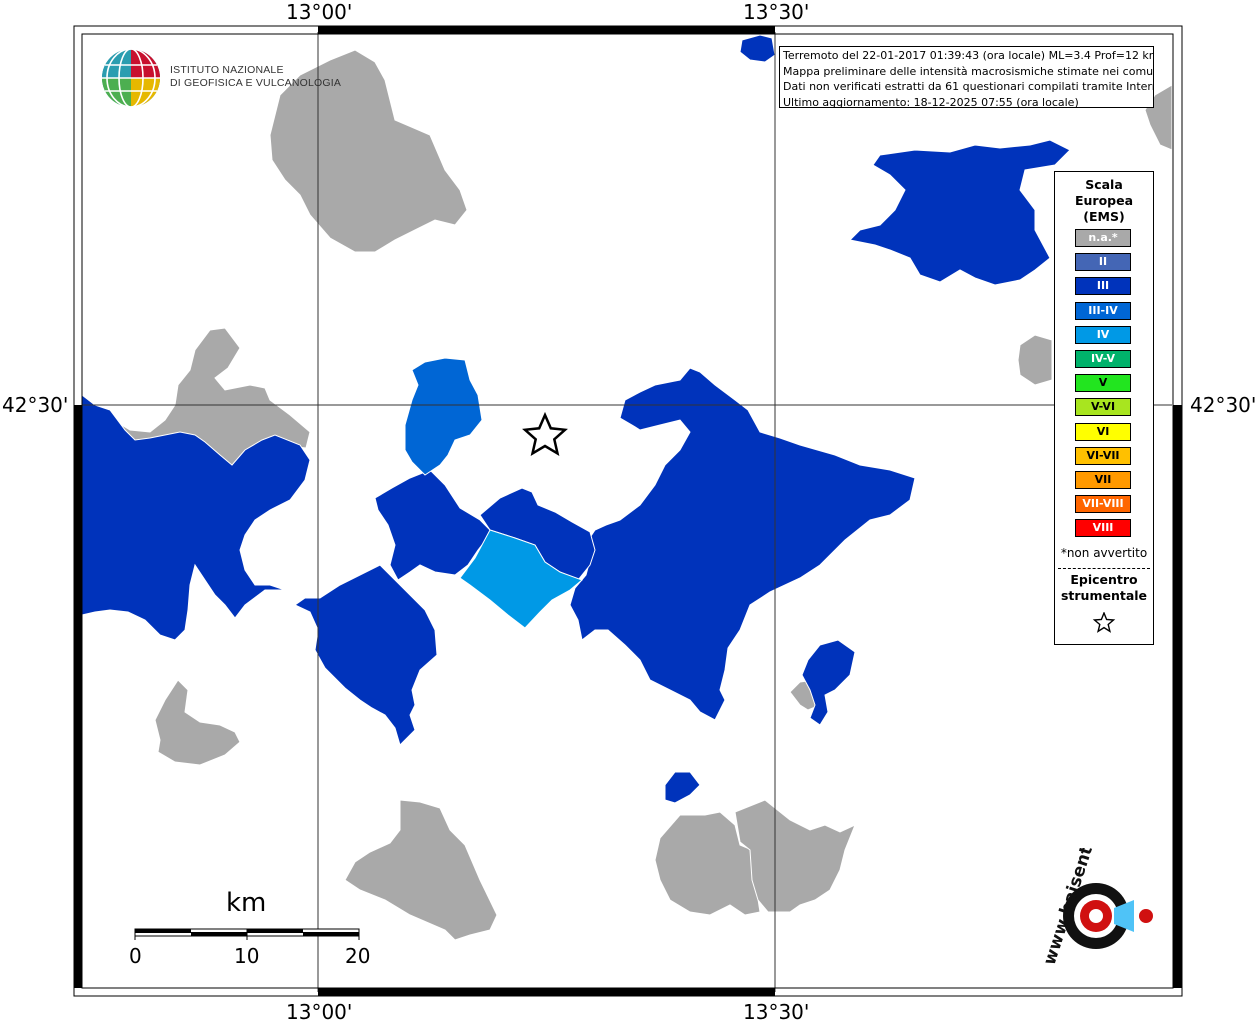 The height and width of the screenshot is (1024, 1256). I want to click on ingv-logo-line2: DI GEOFISICA E VULCANOLOGIA, so click(256, 83).